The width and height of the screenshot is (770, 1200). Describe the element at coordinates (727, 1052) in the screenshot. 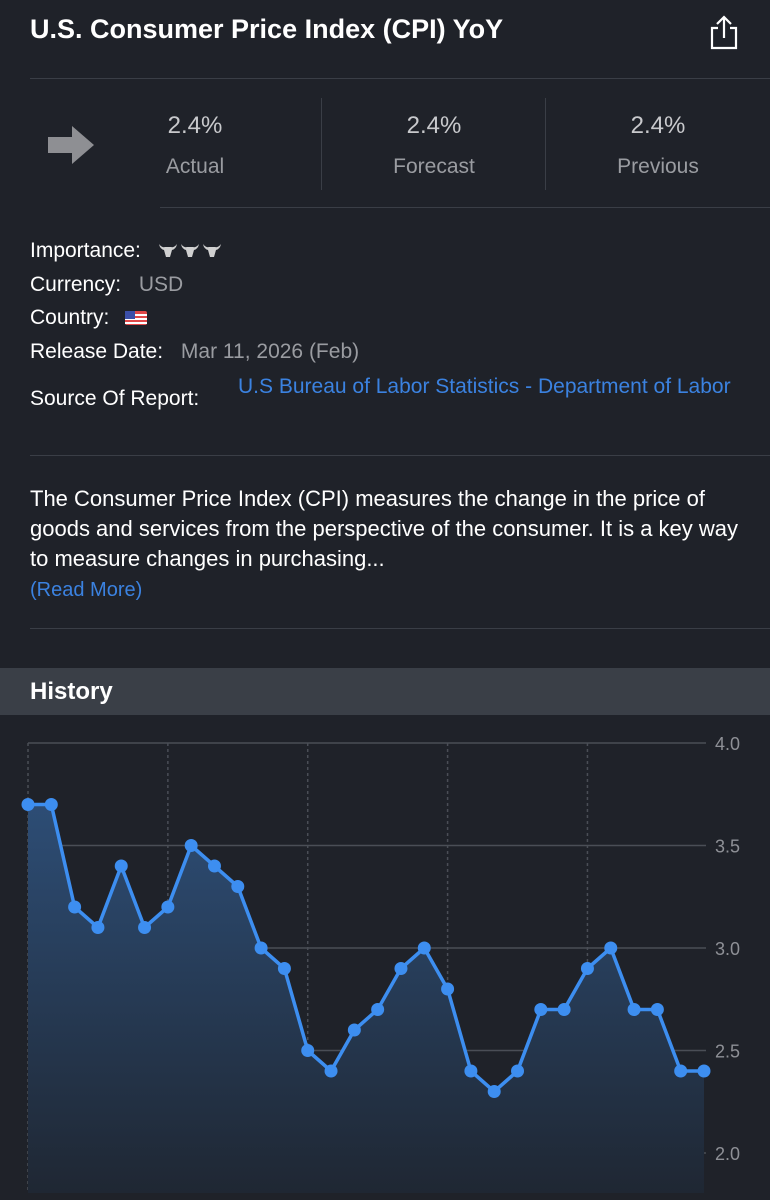

I see `y-tick-label: 2.5` at that location.